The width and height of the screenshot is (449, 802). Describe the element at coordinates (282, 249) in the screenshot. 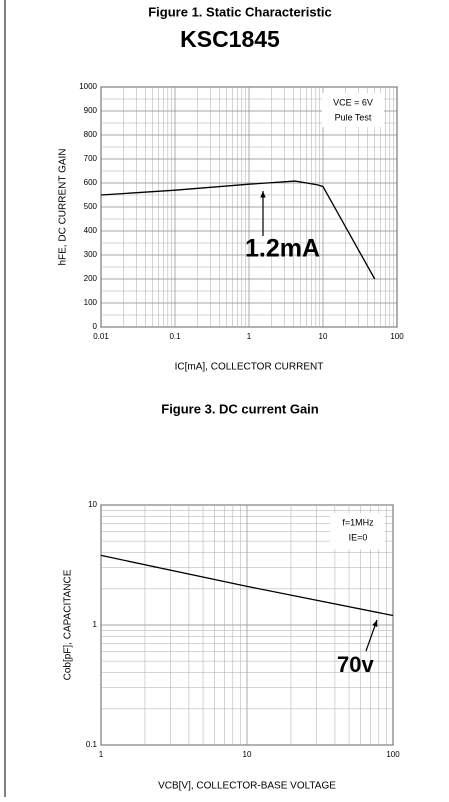

I see `annotation: 1.2mA` at that location.